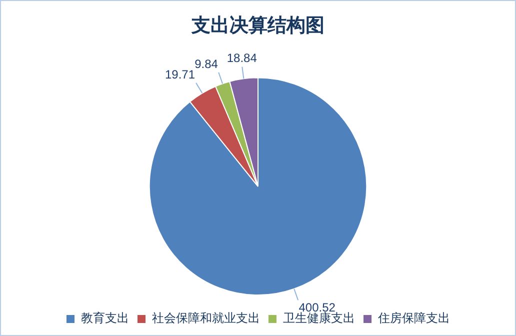  Describe the element at coordinates (206, 63) in the screenshot. I see `data-label: 9.84` at that location.